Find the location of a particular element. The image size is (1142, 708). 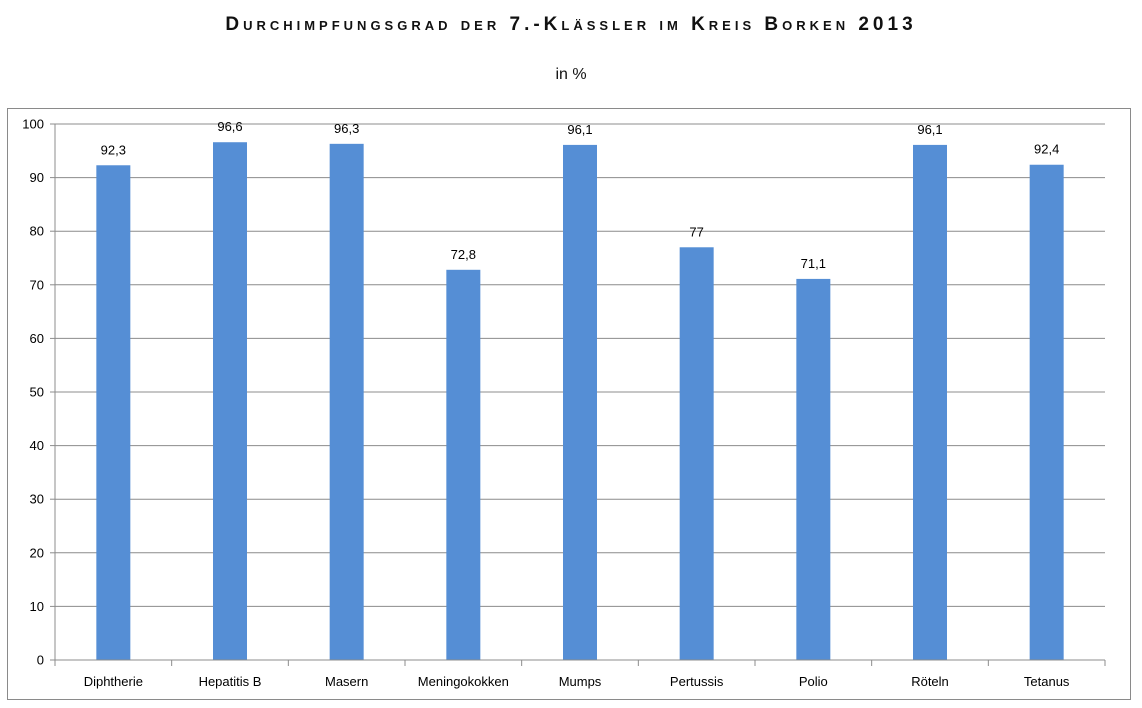

y-tick-label: 20 is located at coordinates (37, 552).